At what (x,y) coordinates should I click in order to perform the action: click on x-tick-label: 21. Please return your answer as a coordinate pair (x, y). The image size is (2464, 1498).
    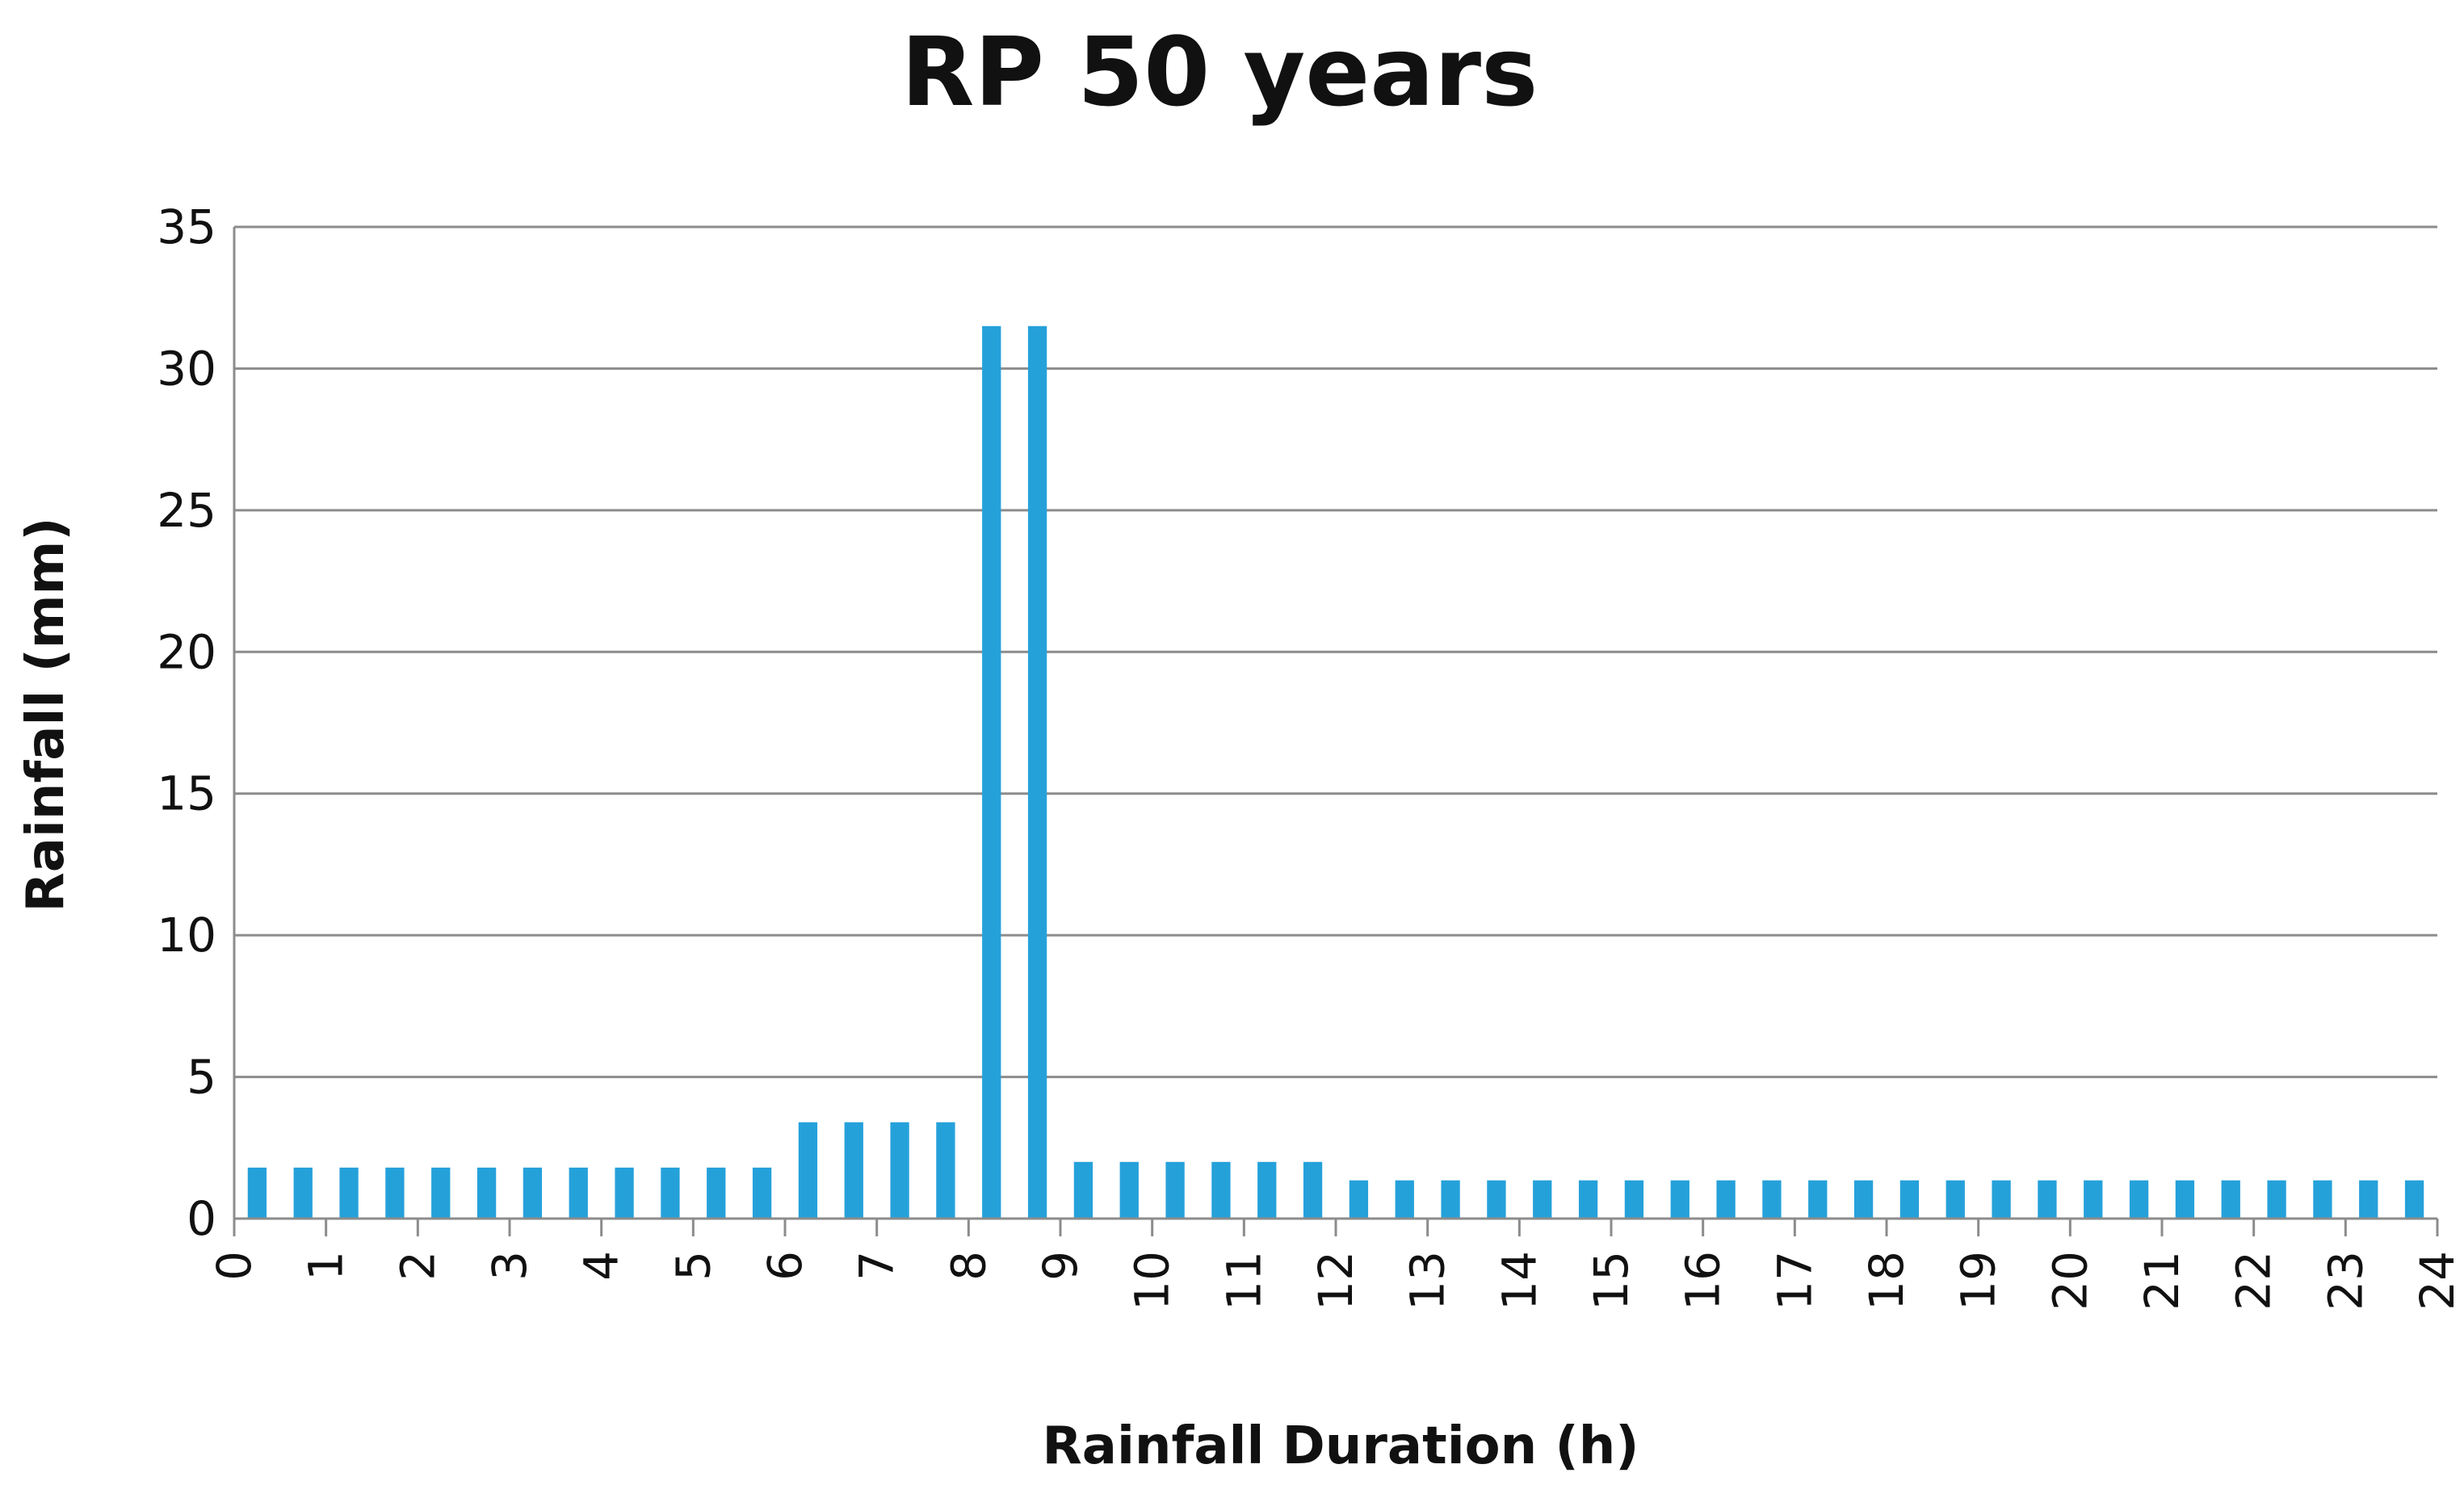
    Looking at the image, I should click on (2161, 1281).